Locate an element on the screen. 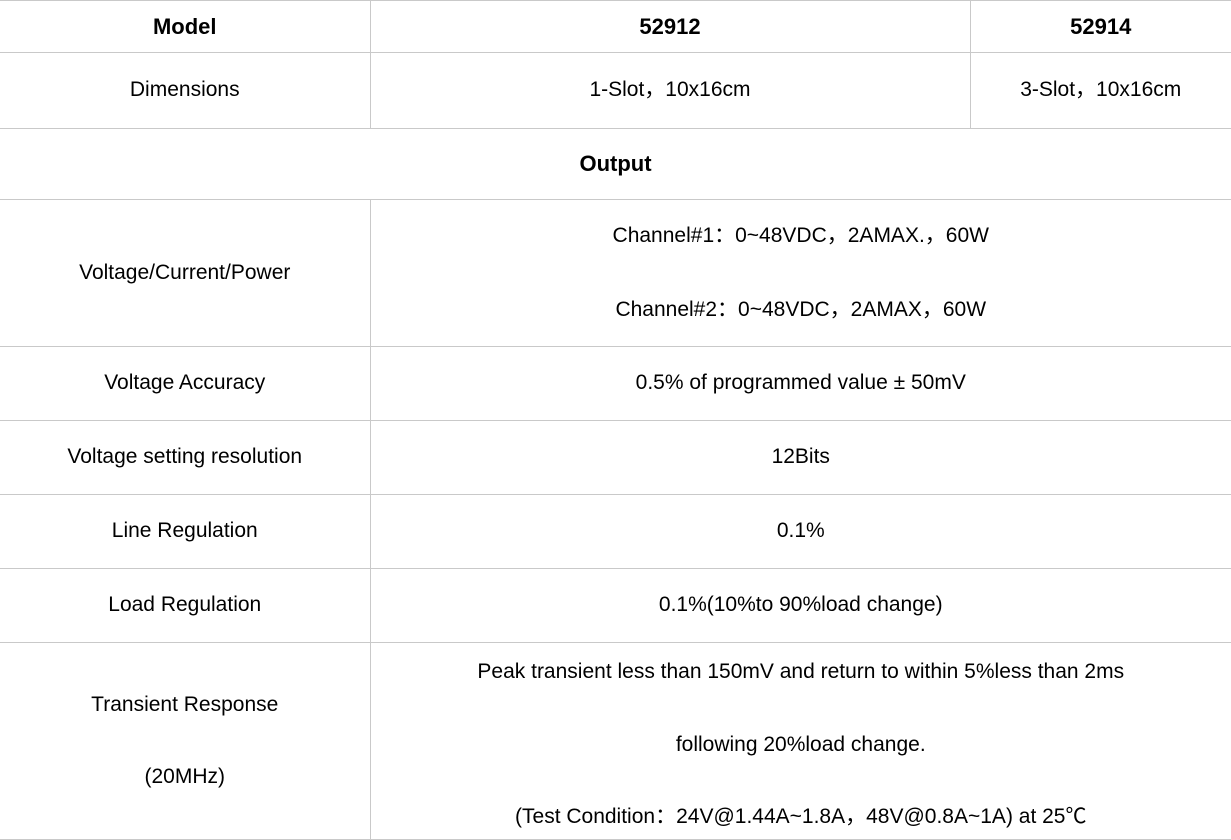 The width and height of the screenshot is (1231, 840). table-row-line-regulation: Line Regulation 0.1% is located at coordinates (615, 531).